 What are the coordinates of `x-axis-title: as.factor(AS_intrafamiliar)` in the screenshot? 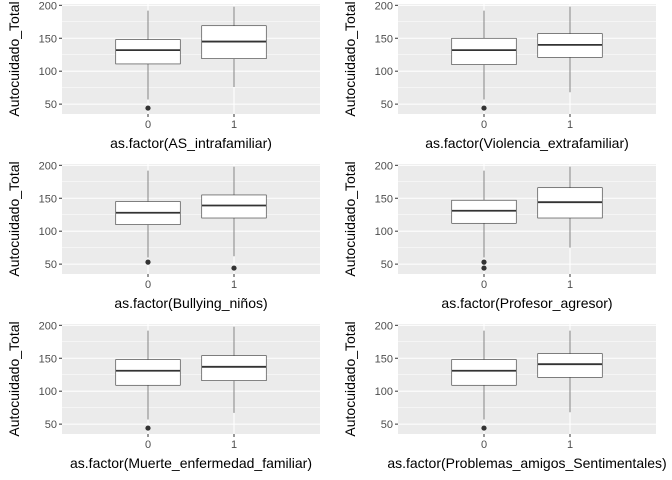 It's located at (191, 143).